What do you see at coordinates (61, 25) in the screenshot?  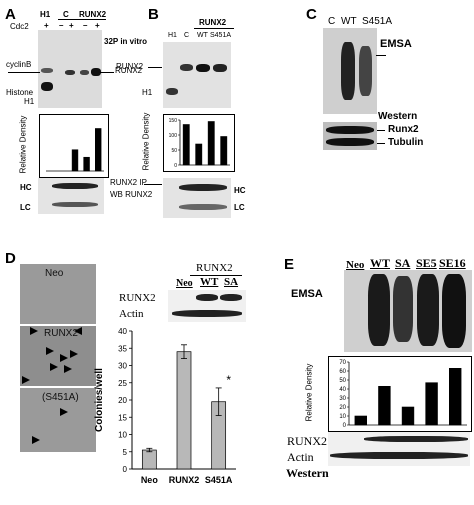 I see `panel-a-cdc2-2: –` at bounding box center [61, 25].